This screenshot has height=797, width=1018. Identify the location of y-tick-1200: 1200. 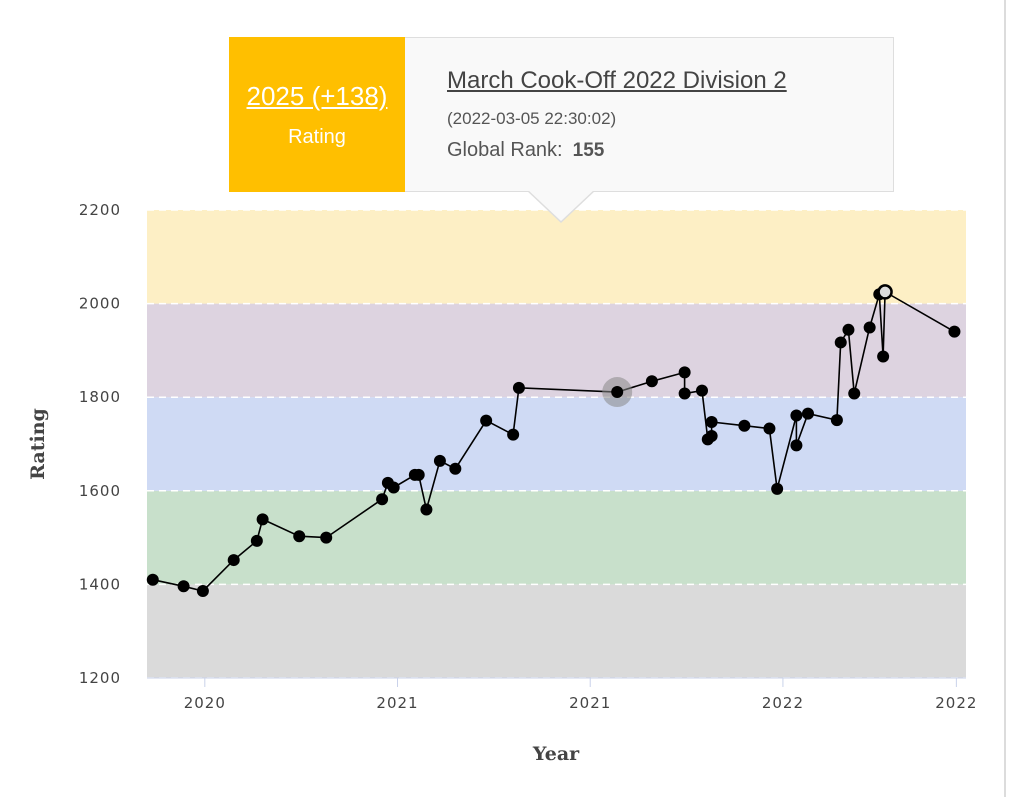
(100, 678).